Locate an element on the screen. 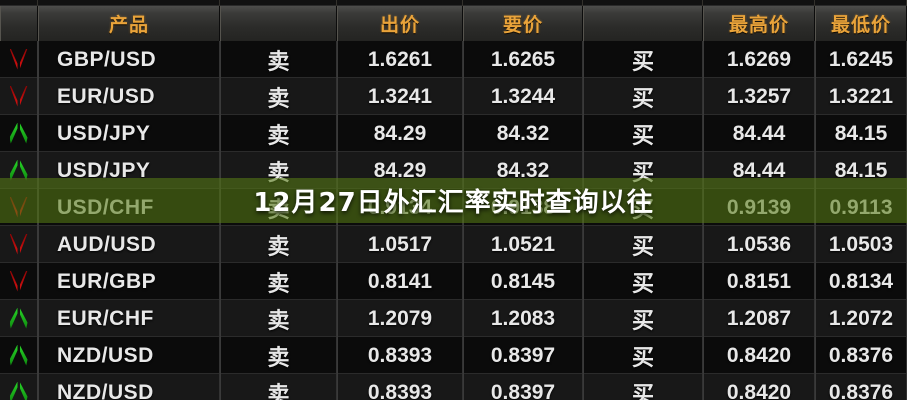  column-header-arrow is located at coordinates (19, 23).